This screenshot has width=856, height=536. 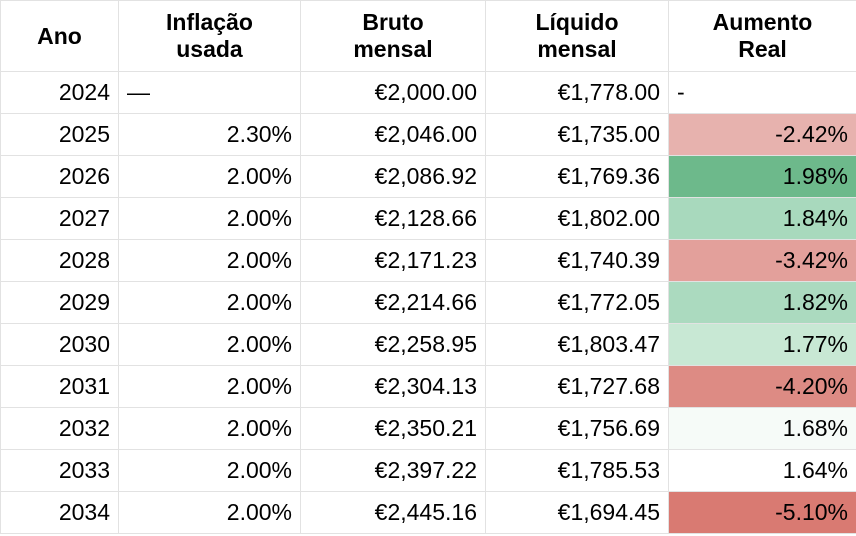 What do you see at coordinates (59, 302) in the screenshot?
I see `table-cell: 2029` at bounding box center [59, 302].